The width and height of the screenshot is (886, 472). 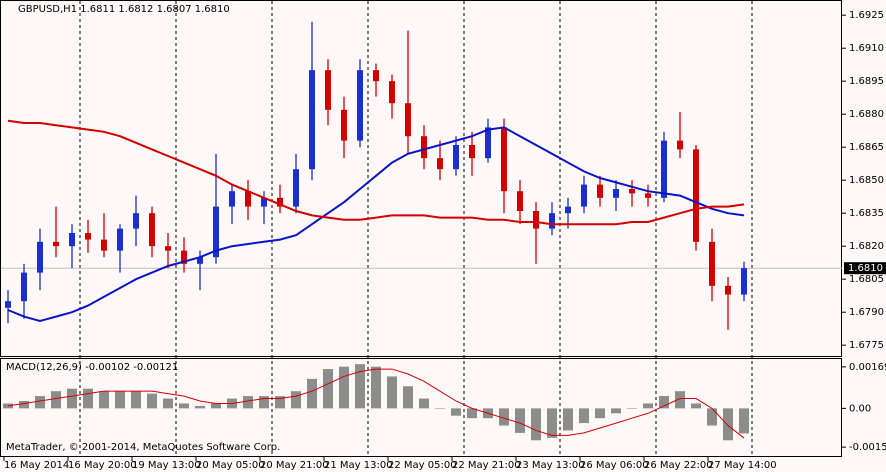 What do you see at coordinates (866, 246) in the screenshot?
I see `y-tick-label: 1.6820` at bounding box center [866, 246].